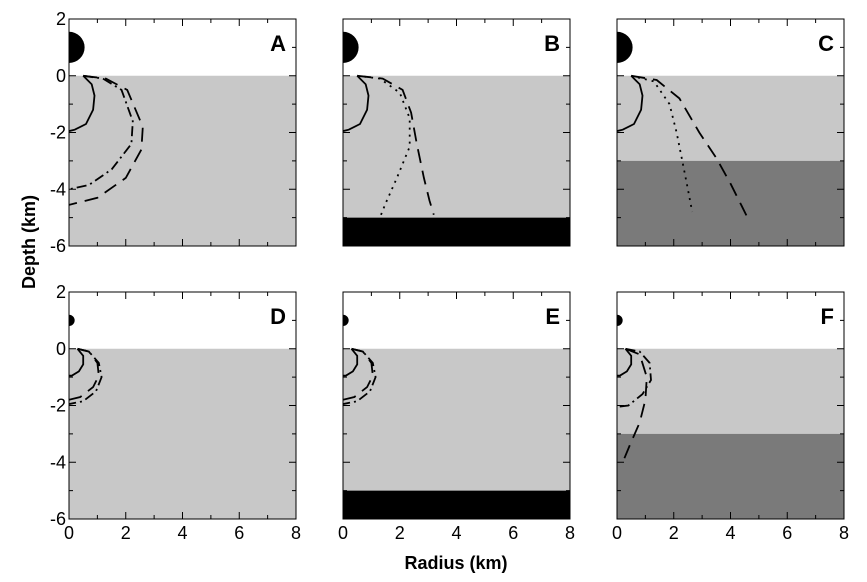 The image size is (867, 582). I want to click on panel-b: B, so click(456, 132).